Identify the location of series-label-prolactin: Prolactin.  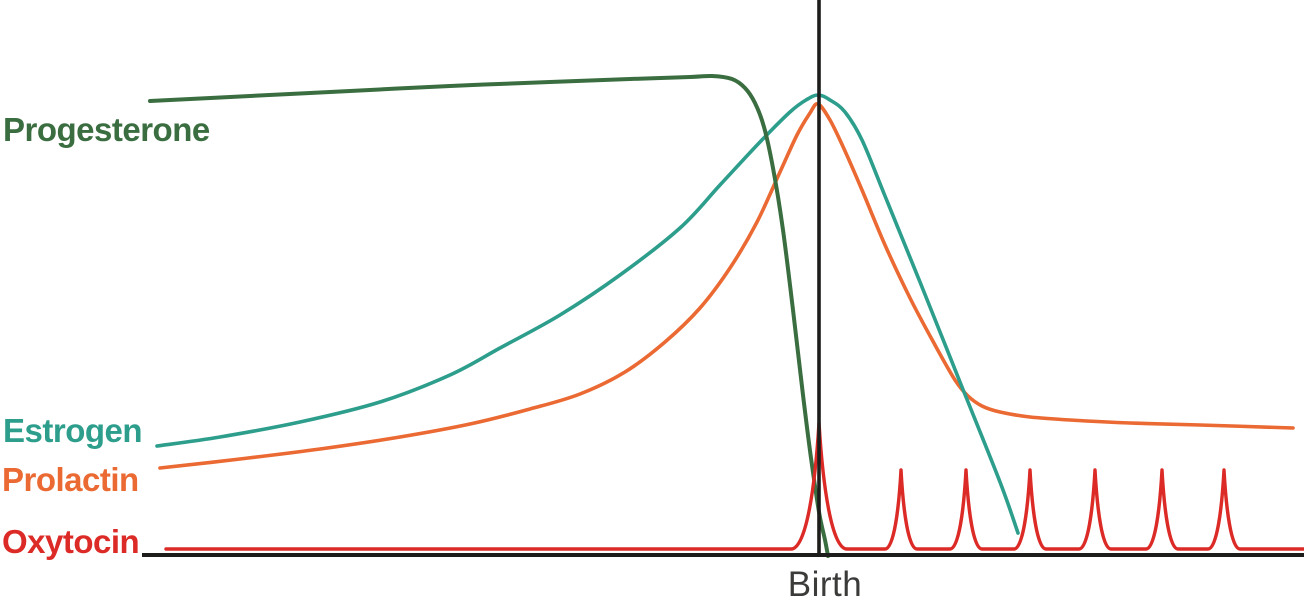
(70, 479).